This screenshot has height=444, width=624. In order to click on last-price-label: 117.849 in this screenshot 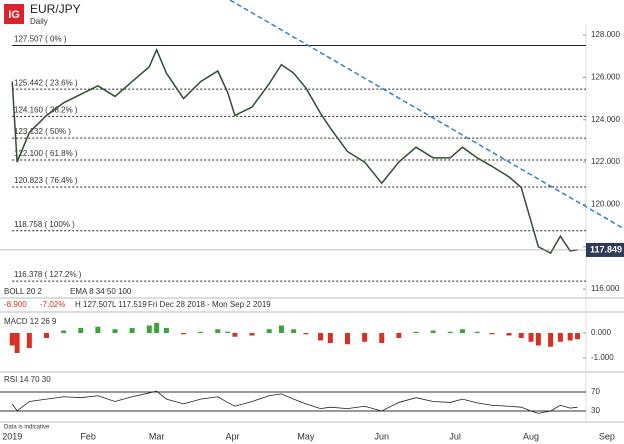, I will do `click(606, 249)`.